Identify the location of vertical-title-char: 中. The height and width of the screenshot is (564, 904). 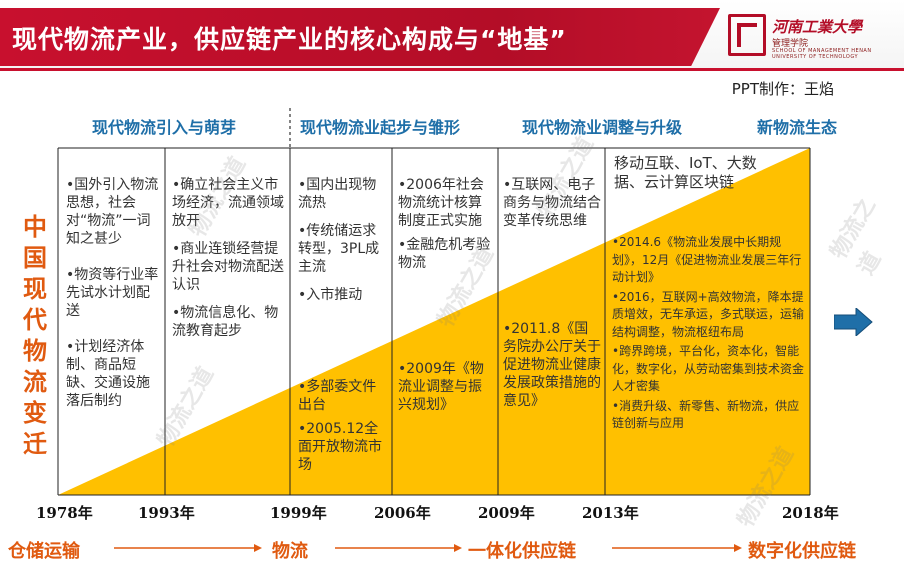
(35, 227).